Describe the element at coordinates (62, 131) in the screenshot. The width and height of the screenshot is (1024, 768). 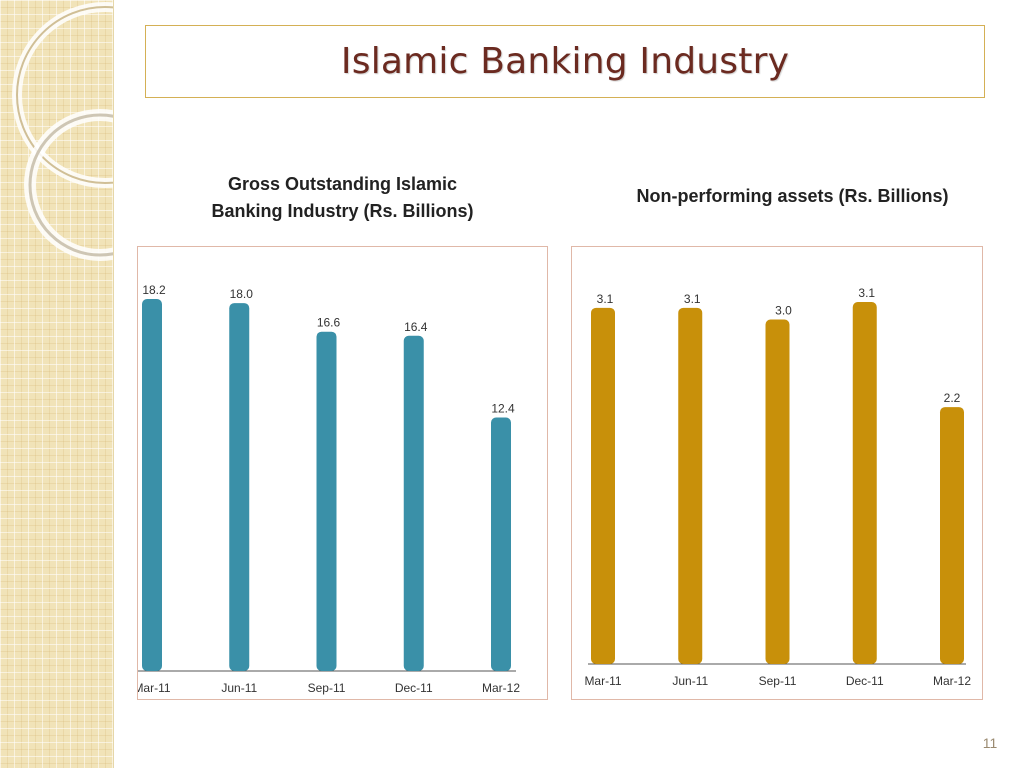
I see `decorative-rings` at that location.